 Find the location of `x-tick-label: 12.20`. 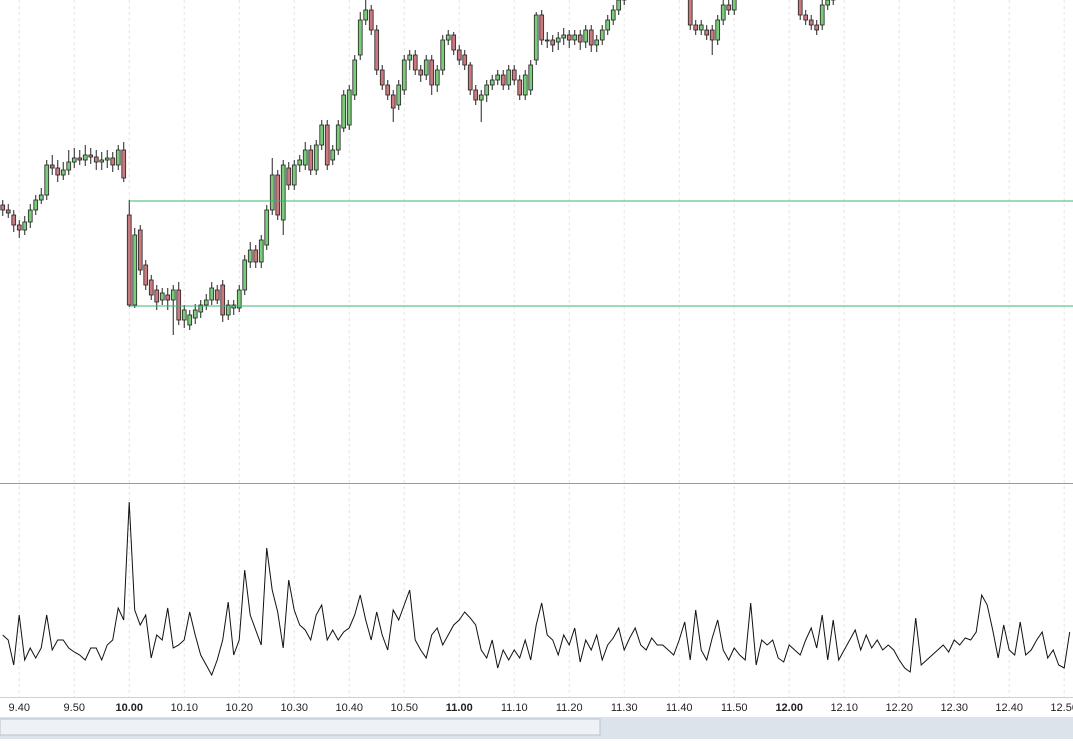

x-tick-label: 12.20 is located at coordinates (899, 708).